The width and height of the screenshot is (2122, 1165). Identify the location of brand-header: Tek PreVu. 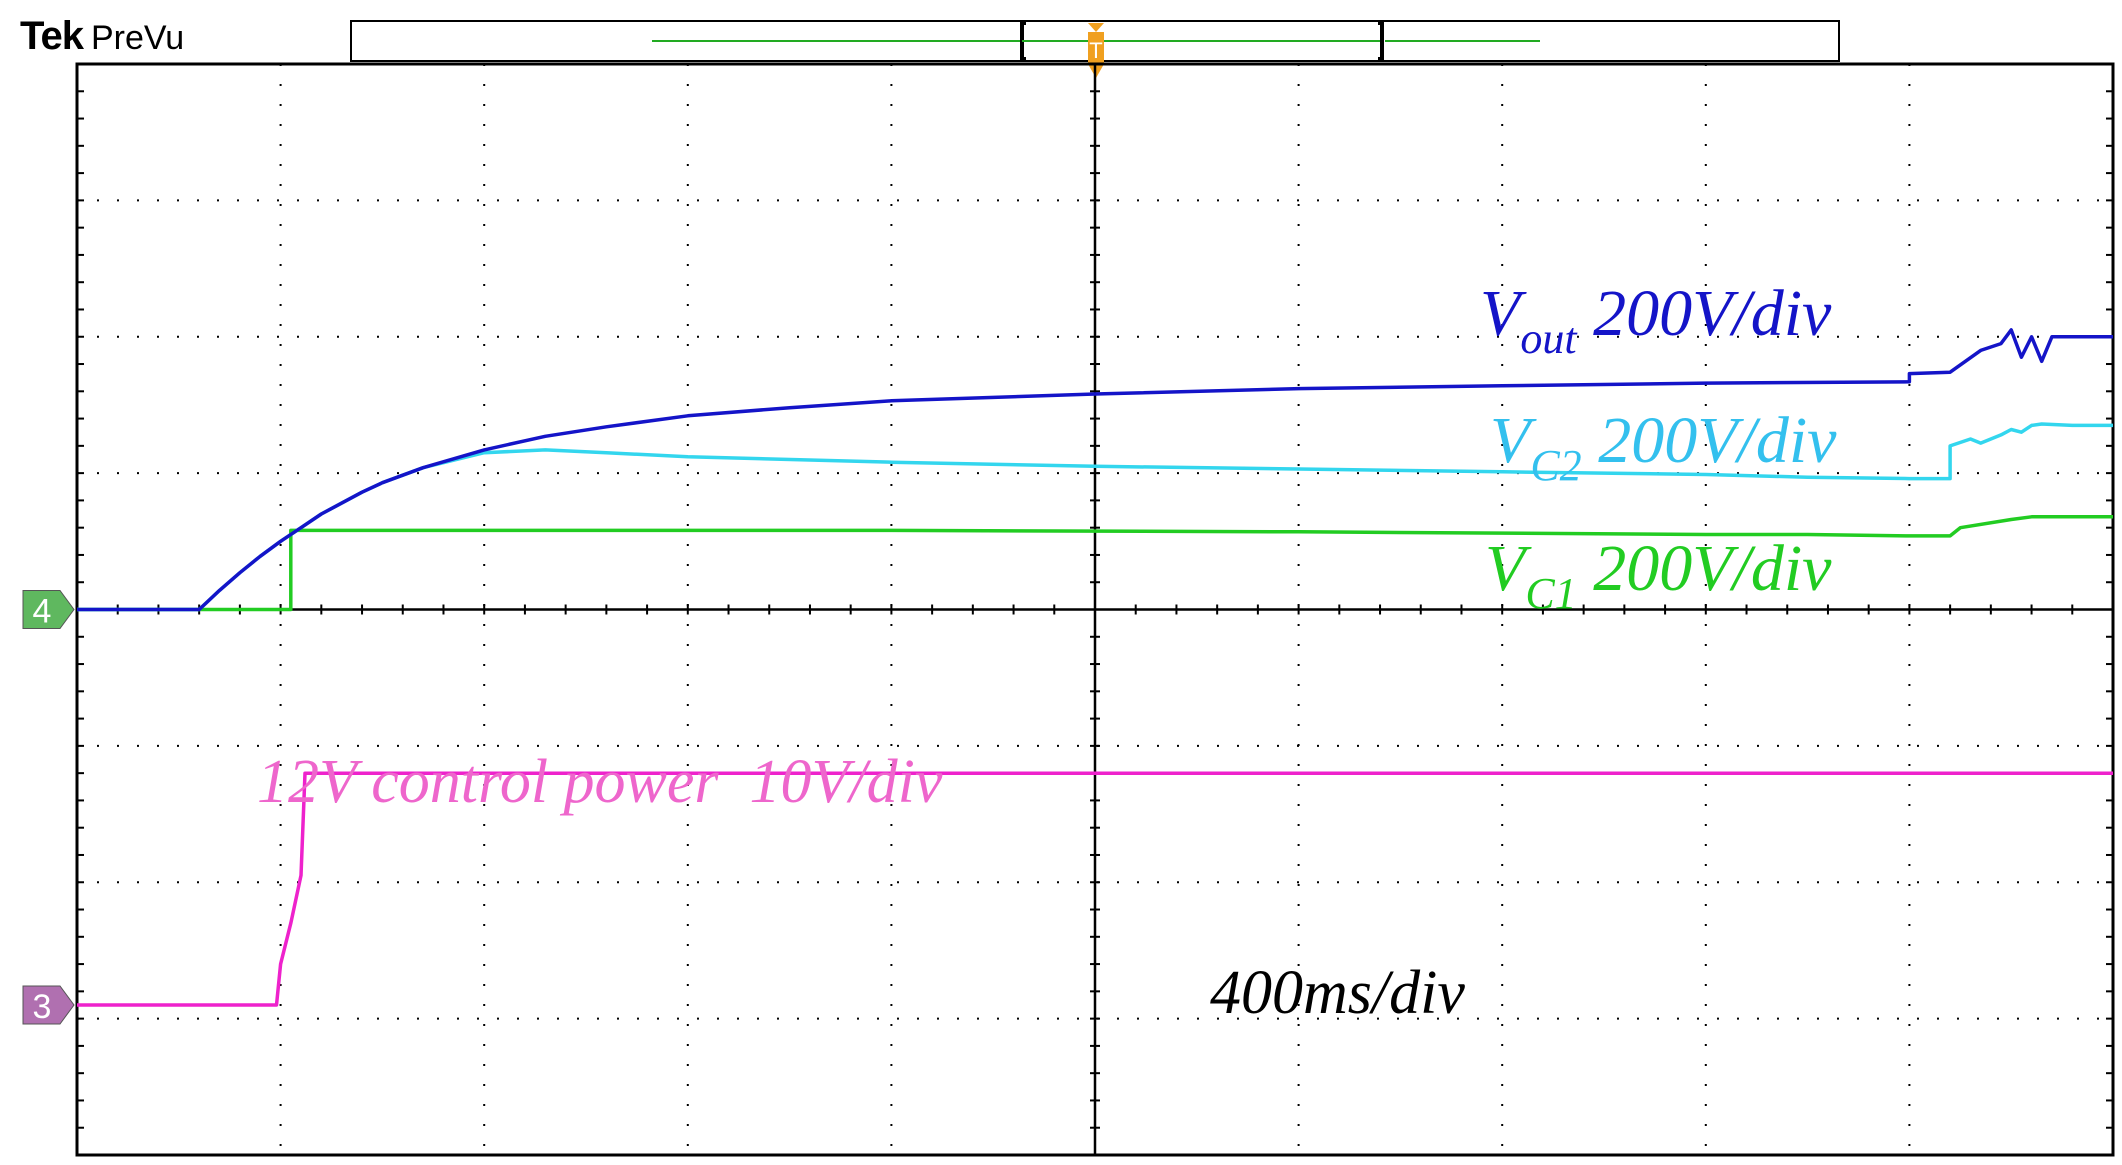
(102, 40).